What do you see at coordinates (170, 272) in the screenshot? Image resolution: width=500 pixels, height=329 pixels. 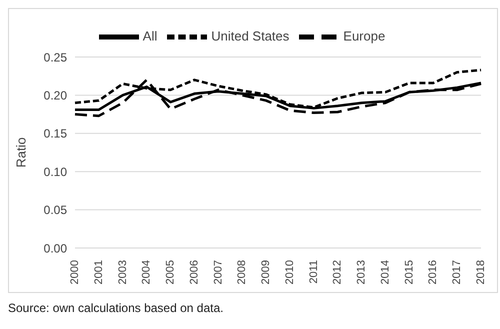 I see `x-tick-label: 2005` at bounding box center [170, 272].